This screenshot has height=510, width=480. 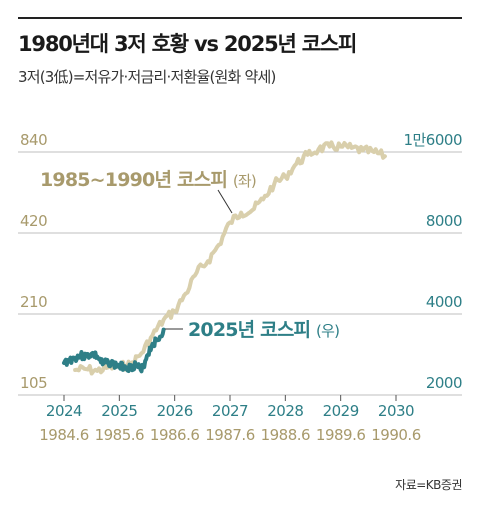 I want to click on chart-subtitle: 3저(3低)=저유가·저금리·저환율(원화 약세), so click(x=147, y=77).